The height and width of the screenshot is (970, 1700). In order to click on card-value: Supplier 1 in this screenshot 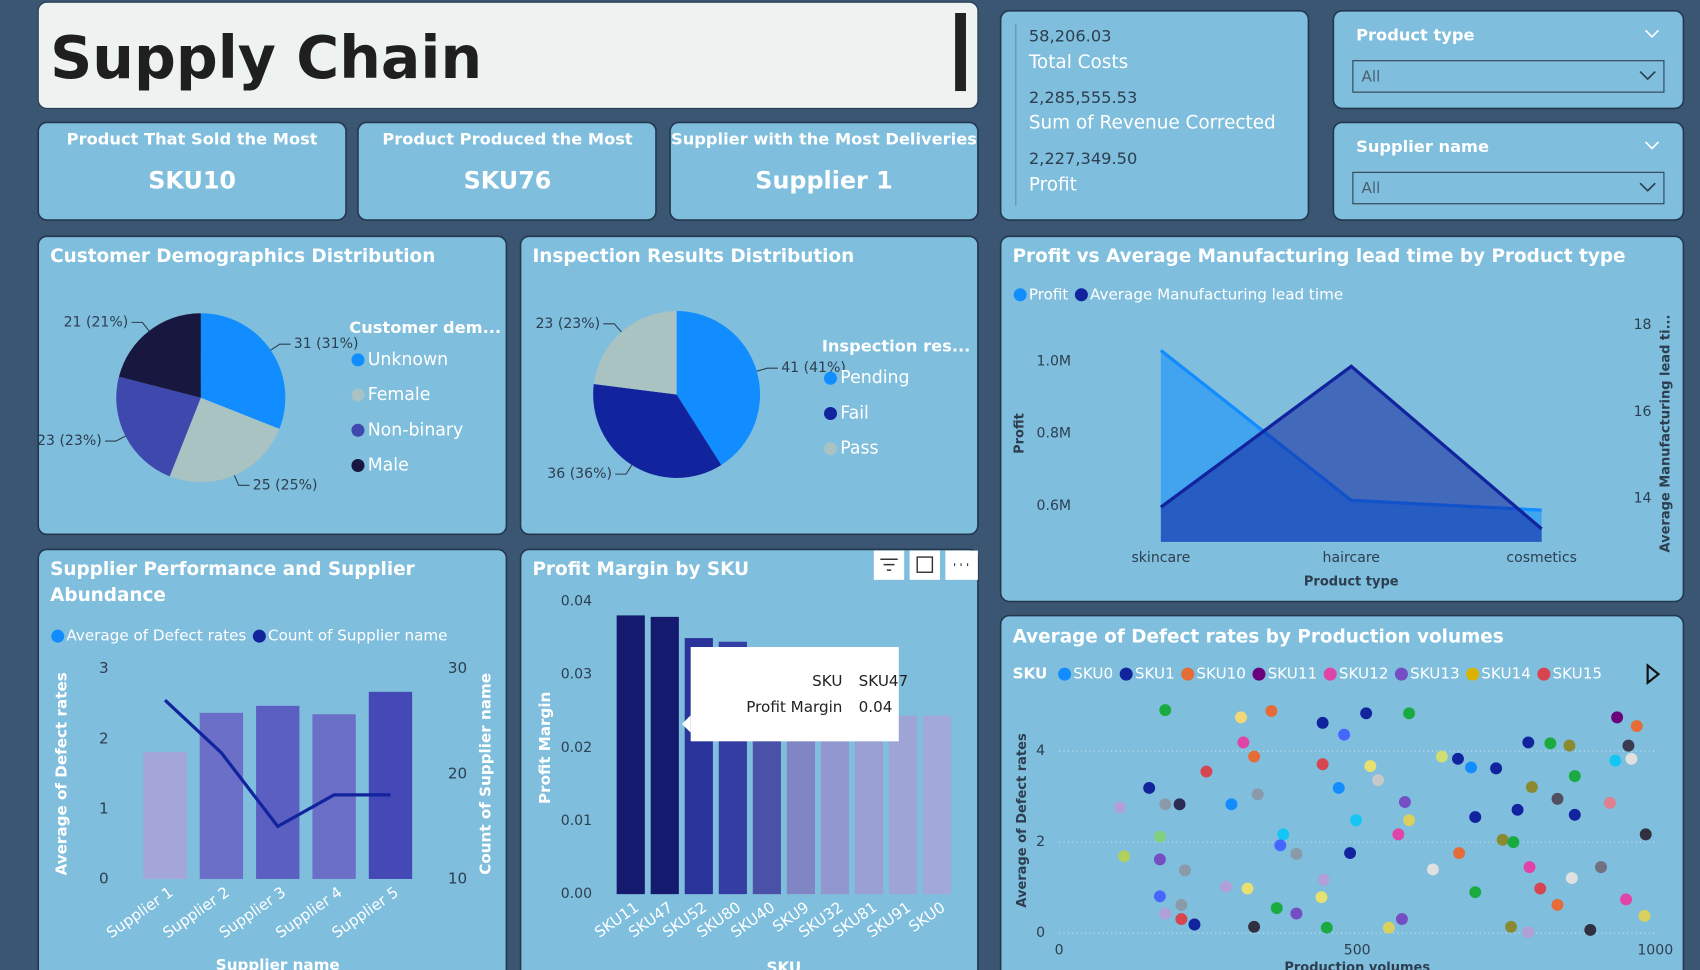, I will do `click(823, 181)`.